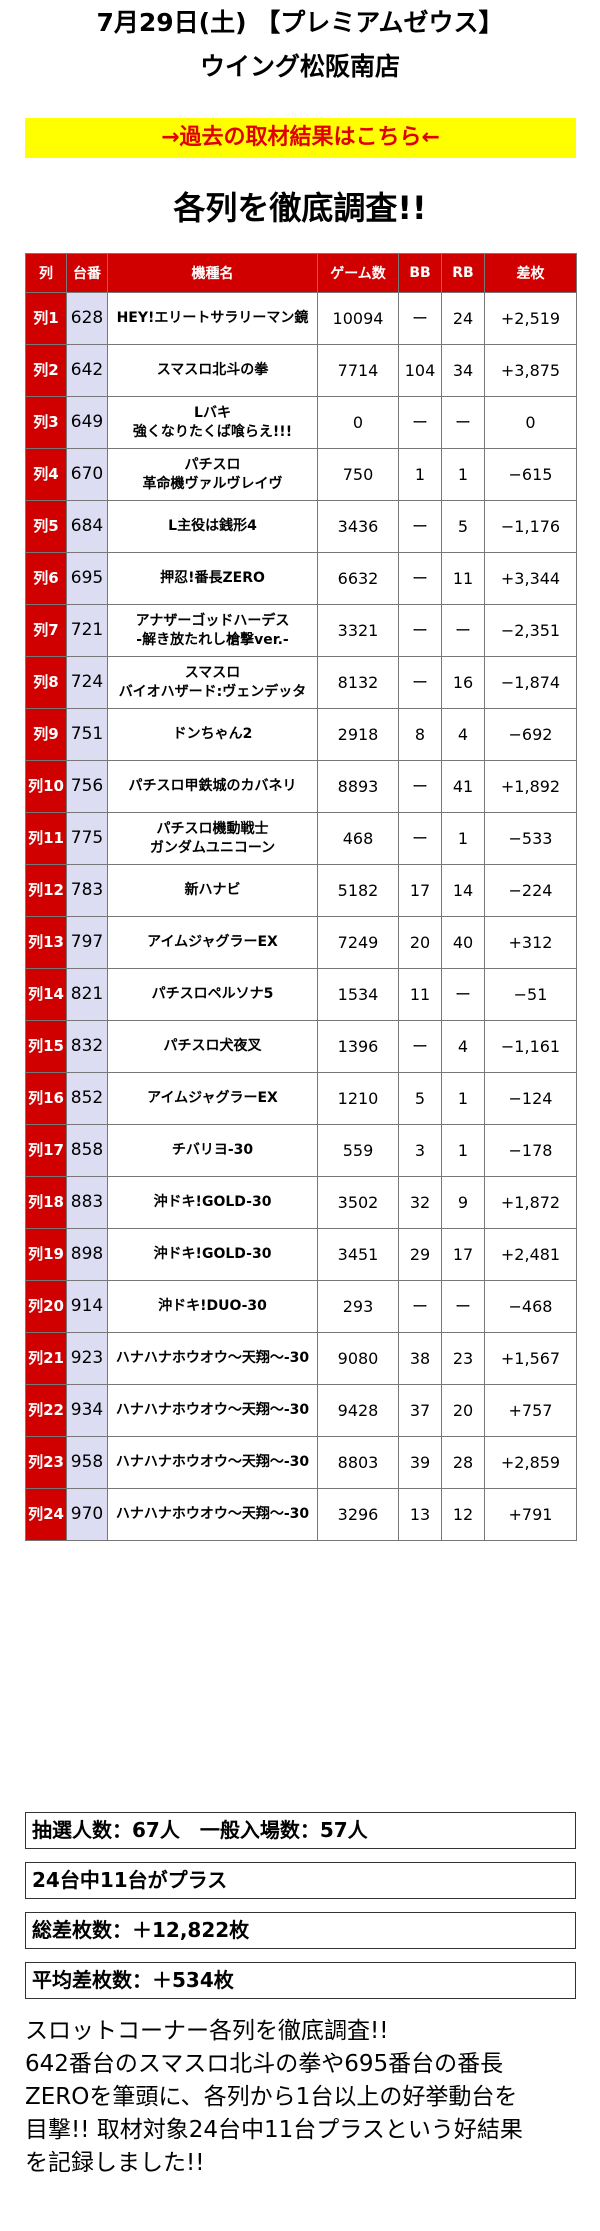  What do you see at coordinates (463, 1098) in the screenshot?
I see `rb-count: 1` at bounding box center [463, 1098].